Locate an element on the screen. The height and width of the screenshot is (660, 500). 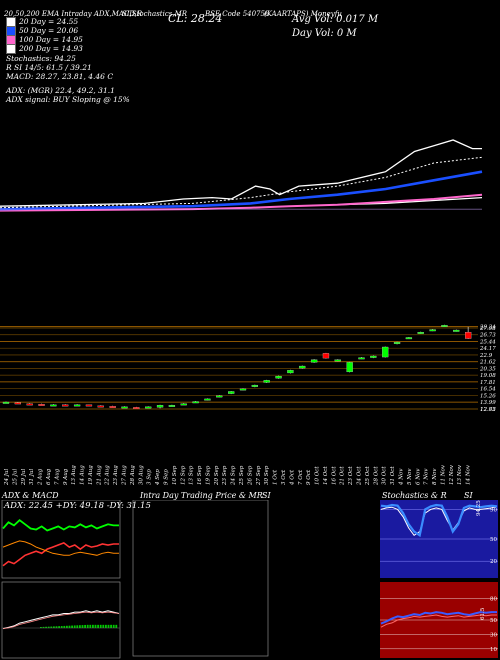
rsi-tick-label: 50 is located at coordinates (493, 621).